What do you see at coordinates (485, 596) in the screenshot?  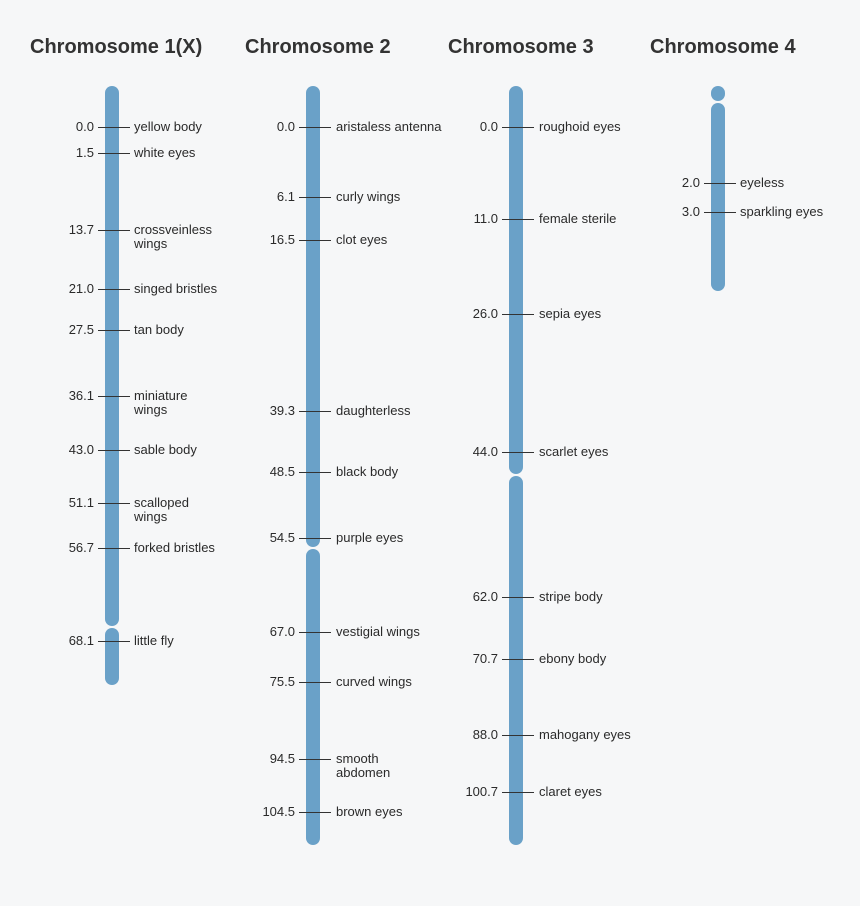 I see `locus-position: 62.0` at bounding box center [485, 596].